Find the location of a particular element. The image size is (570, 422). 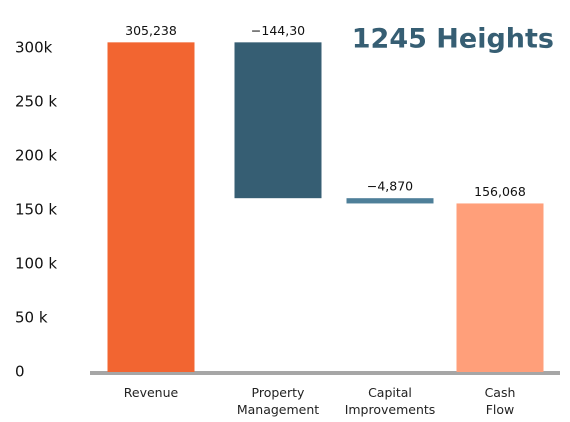

x-tick-label: Property Management is located at coordinates (278, 401).